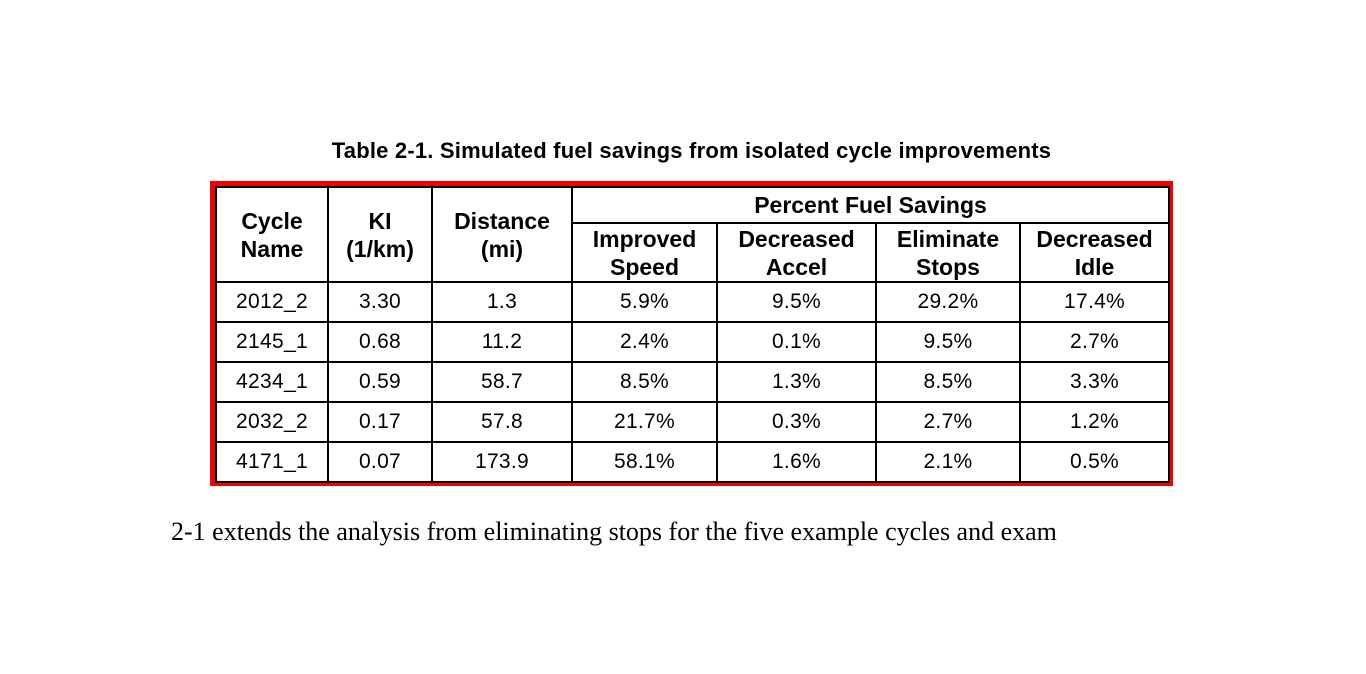 The width and height of the screenshot is (1366, 674). What do you see at coordinates (644, 422) in the screenshot?
I see `cell-improved-speed: 21.7%` at bounding box center [644, 422].